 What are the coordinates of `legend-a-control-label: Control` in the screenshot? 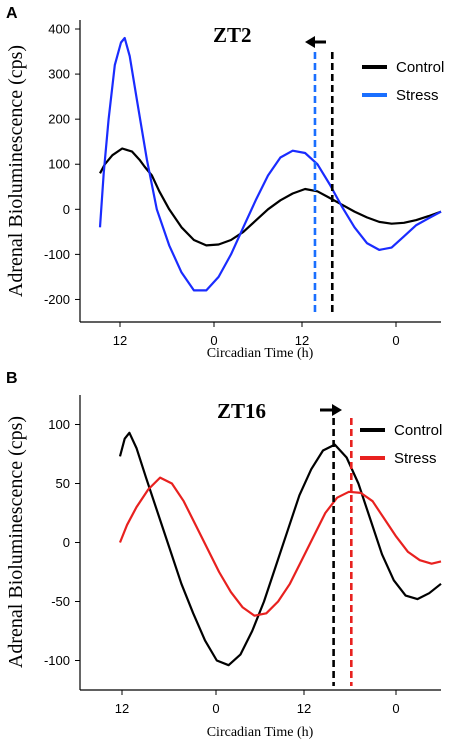 It's located at (420, 67).